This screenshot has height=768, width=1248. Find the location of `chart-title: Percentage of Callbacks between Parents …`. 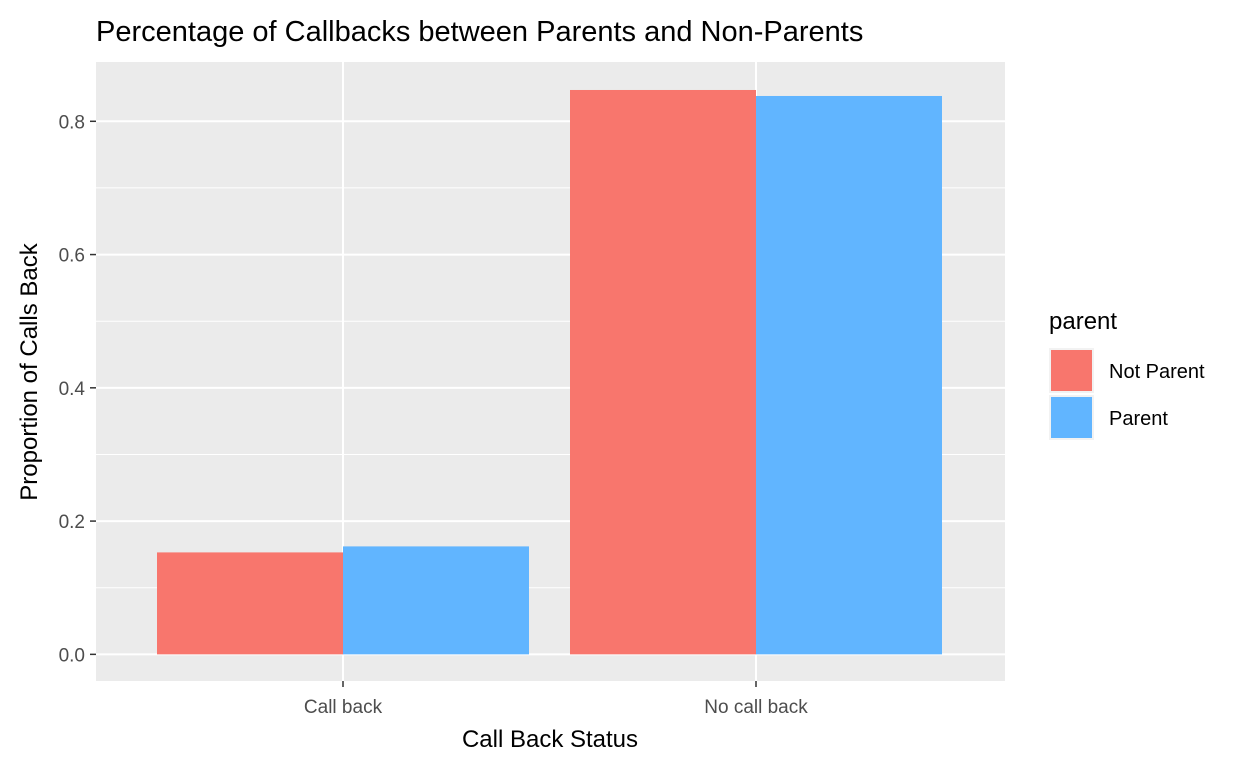

chart-title: Percentage of Callbacks between Parents … is located at coordinates (479, 32).